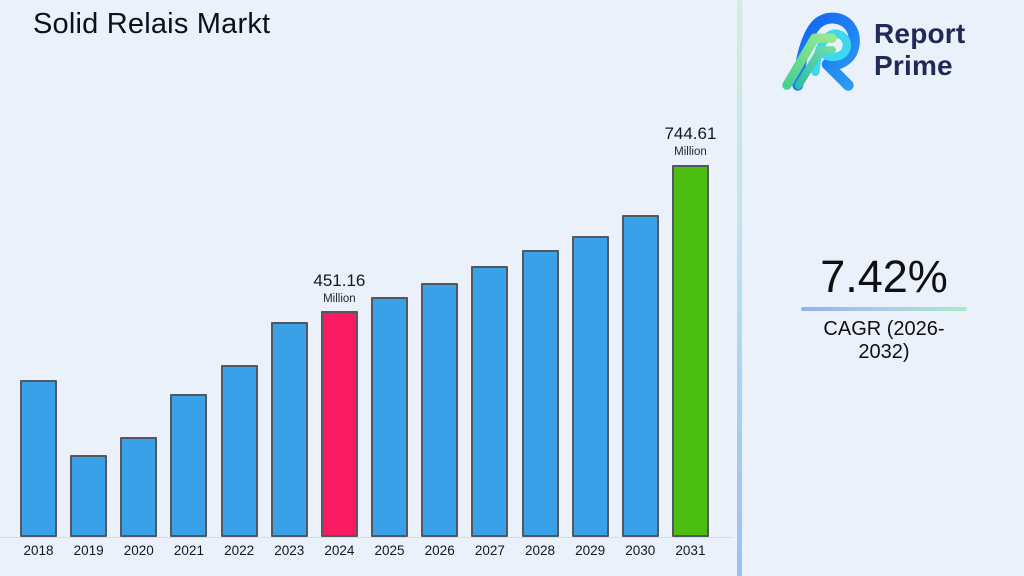 The image size is (1024, 576). I want to click on x-tick-2022: 2022, so click(239, 550).